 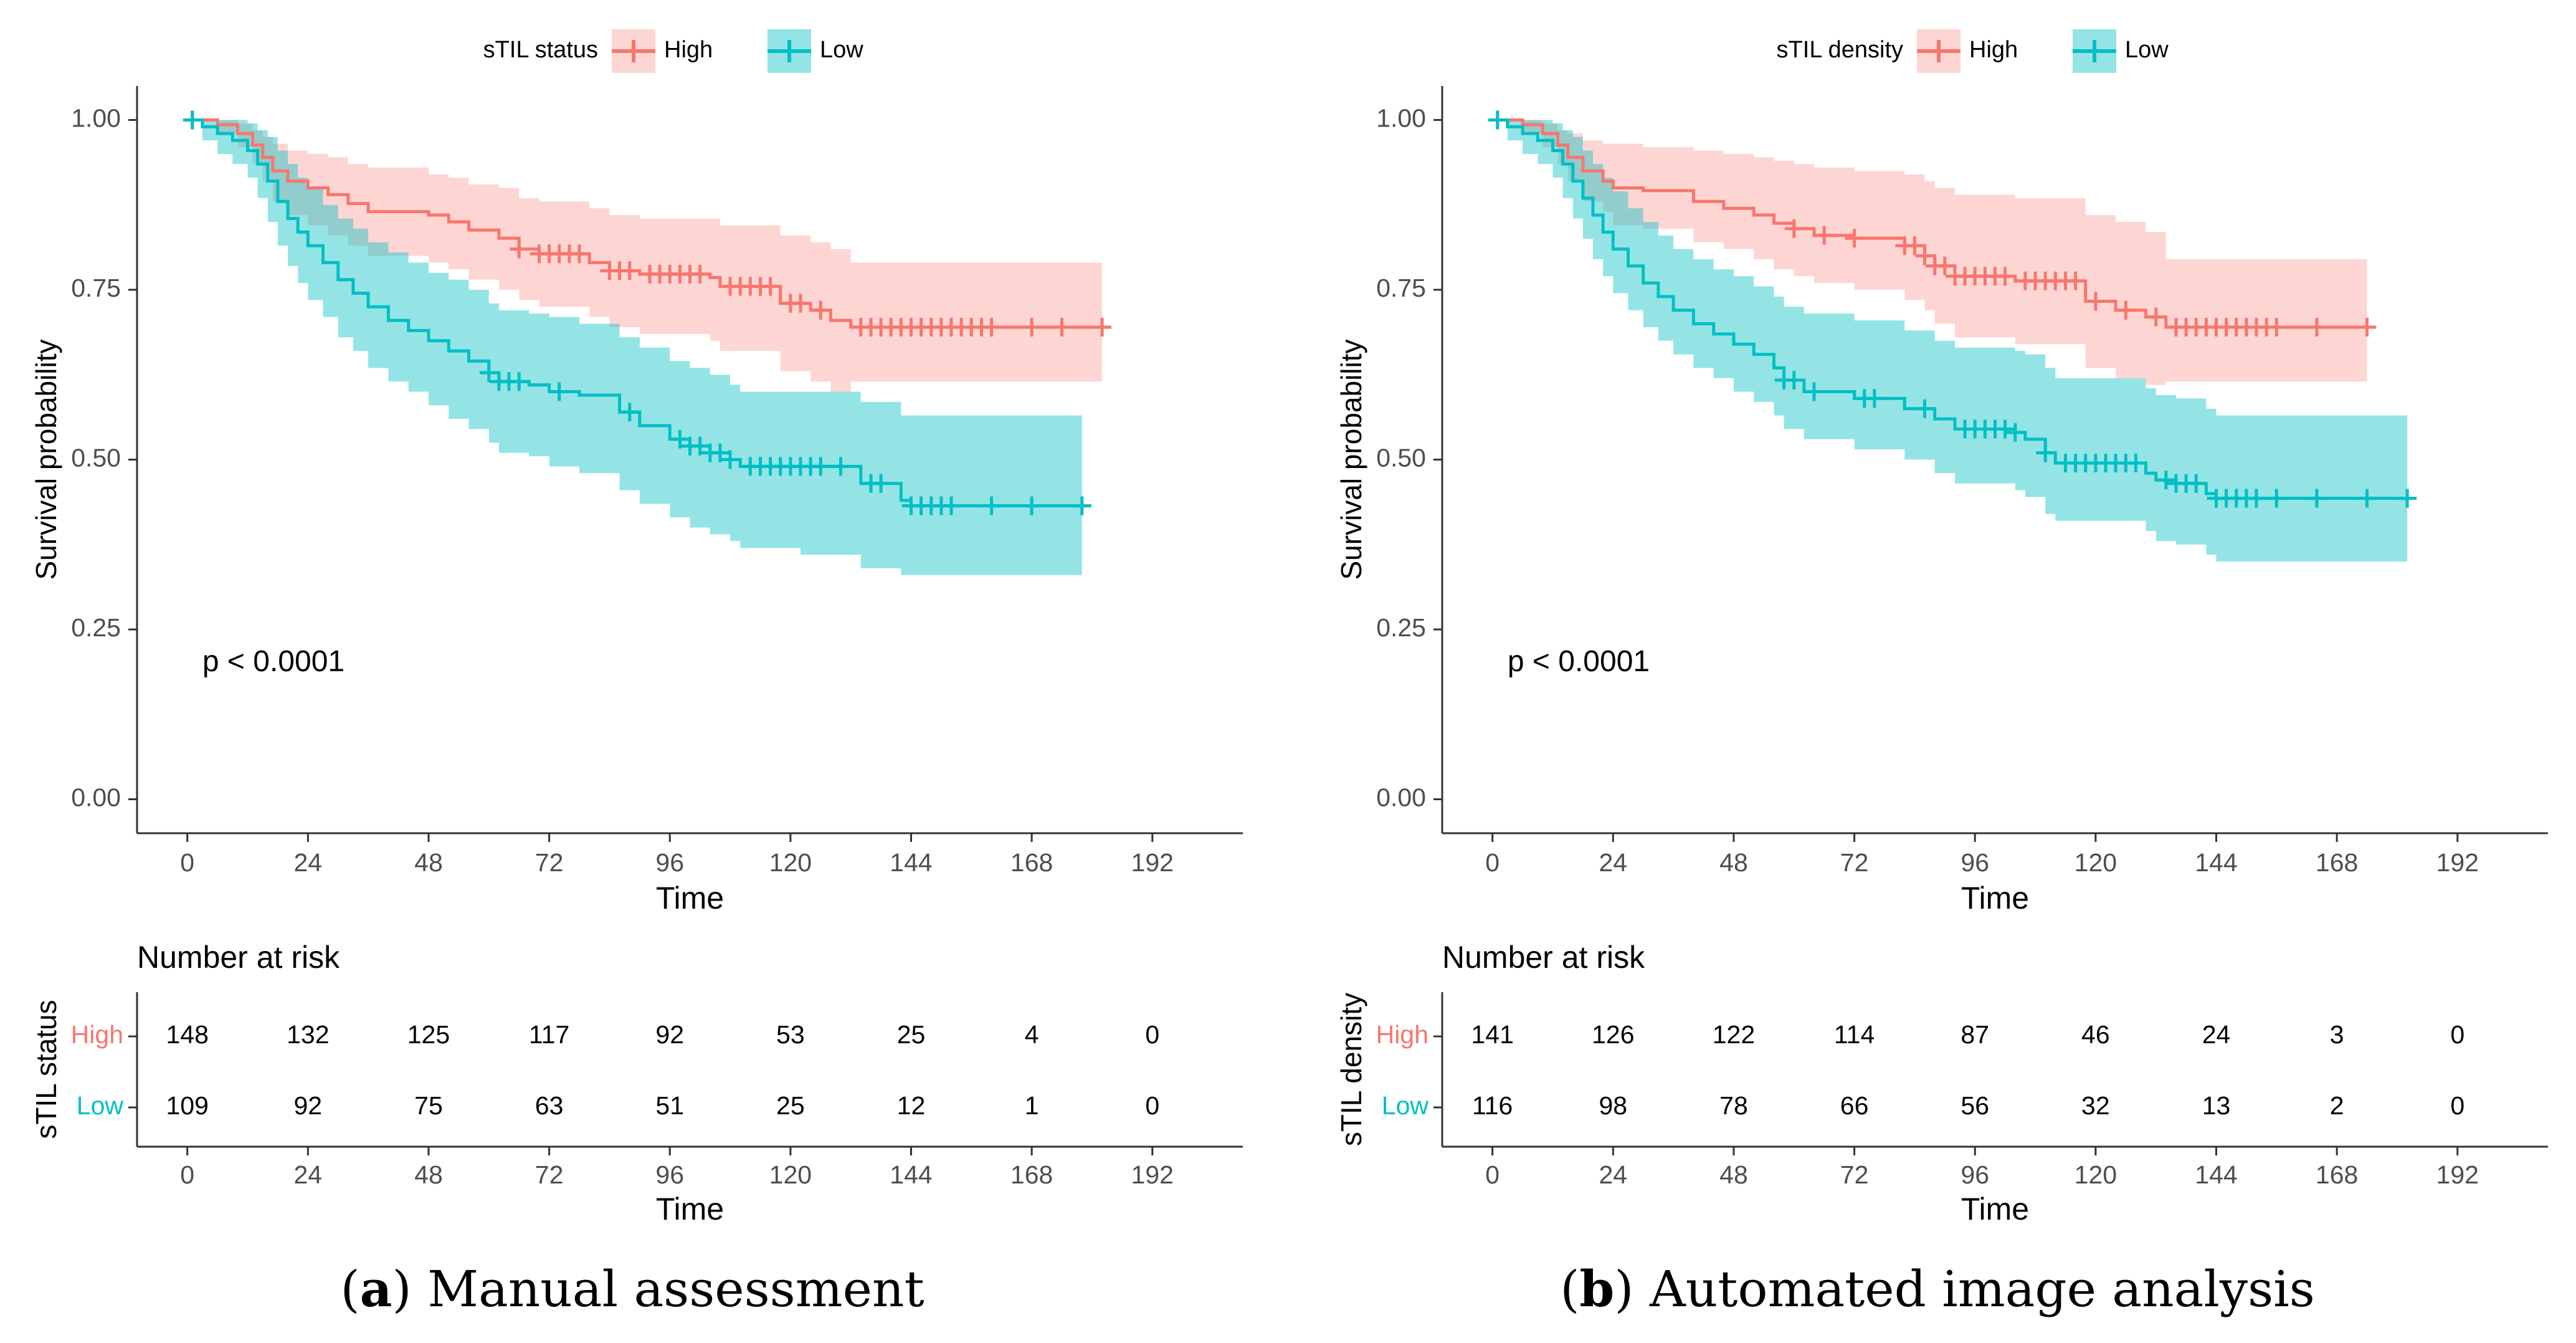 I want to click on panel-a-x-axis-title: Time, so click(x=690, y=898).